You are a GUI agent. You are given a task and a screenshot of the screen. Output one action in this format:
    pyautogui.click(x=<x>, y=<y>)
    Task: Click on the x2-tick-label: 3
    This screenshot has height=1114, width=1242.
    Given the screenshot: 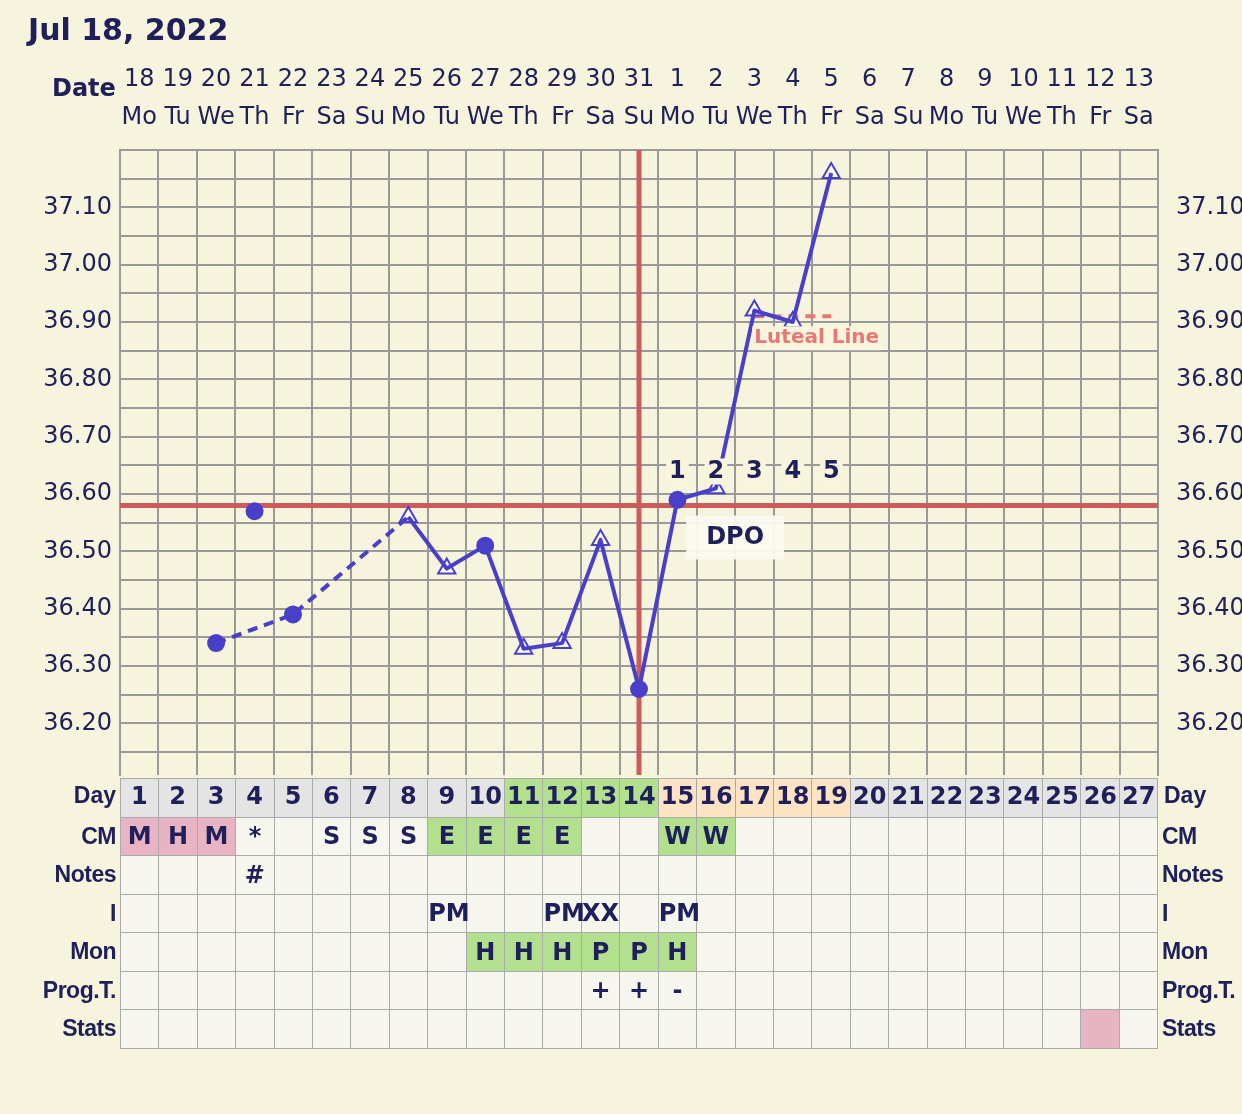 What is the action you would take?
    pyautogui.click(x=216, y=795)
    